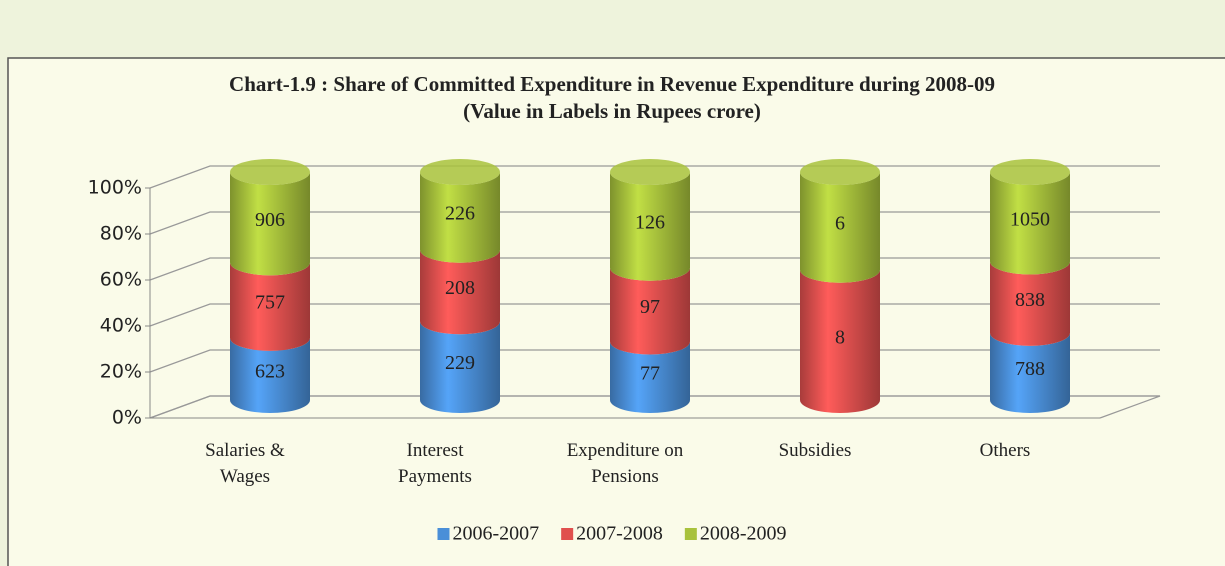 The width and height of the screenshot is (1225, 566). I want to click on chart-subtitle: (Value in Labels in Rupees crore), so click(612, 111).